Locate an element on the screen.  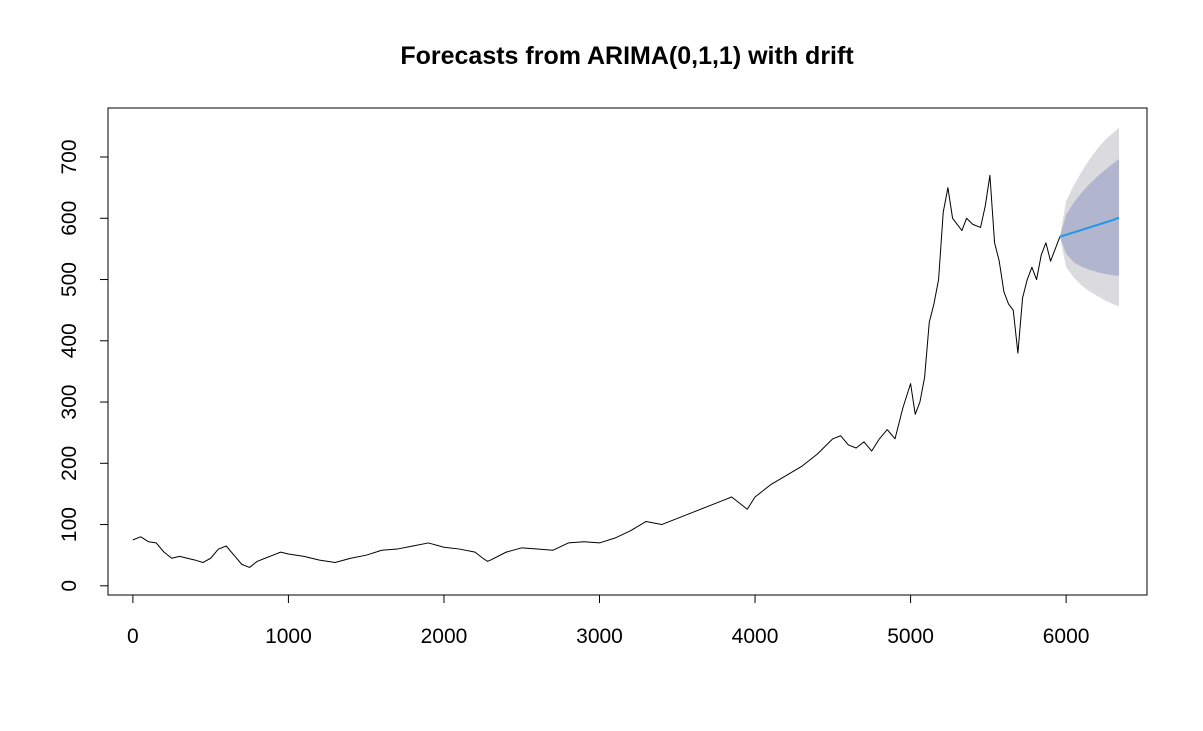
y-tick-label: 100 is located at coordinates (69, 524).